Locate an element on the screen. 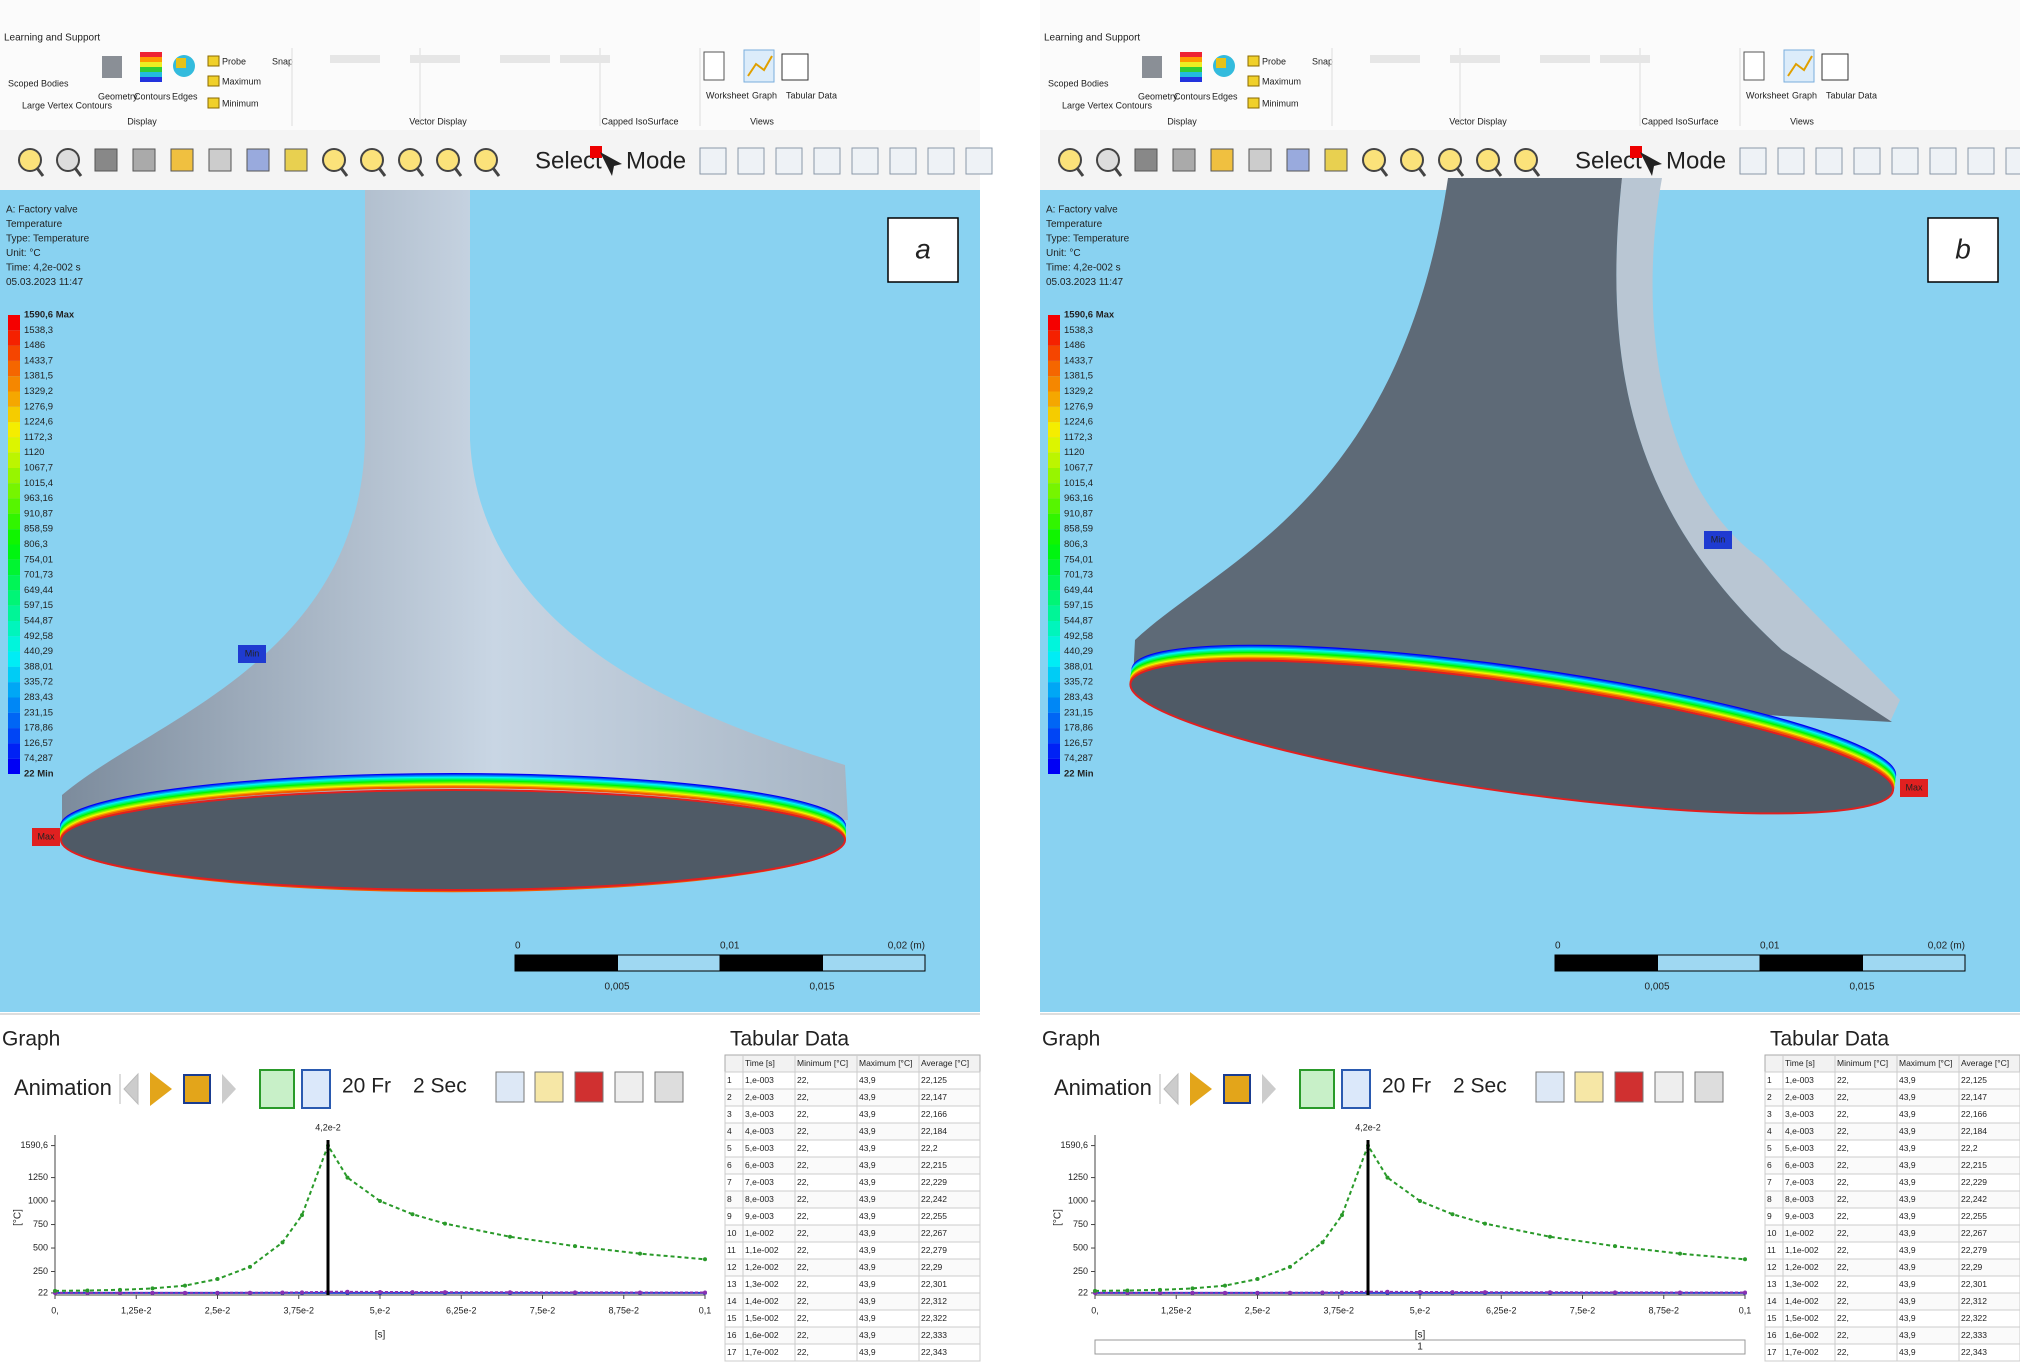  table-cell: 22, is located at coordinates (1843, 1318).